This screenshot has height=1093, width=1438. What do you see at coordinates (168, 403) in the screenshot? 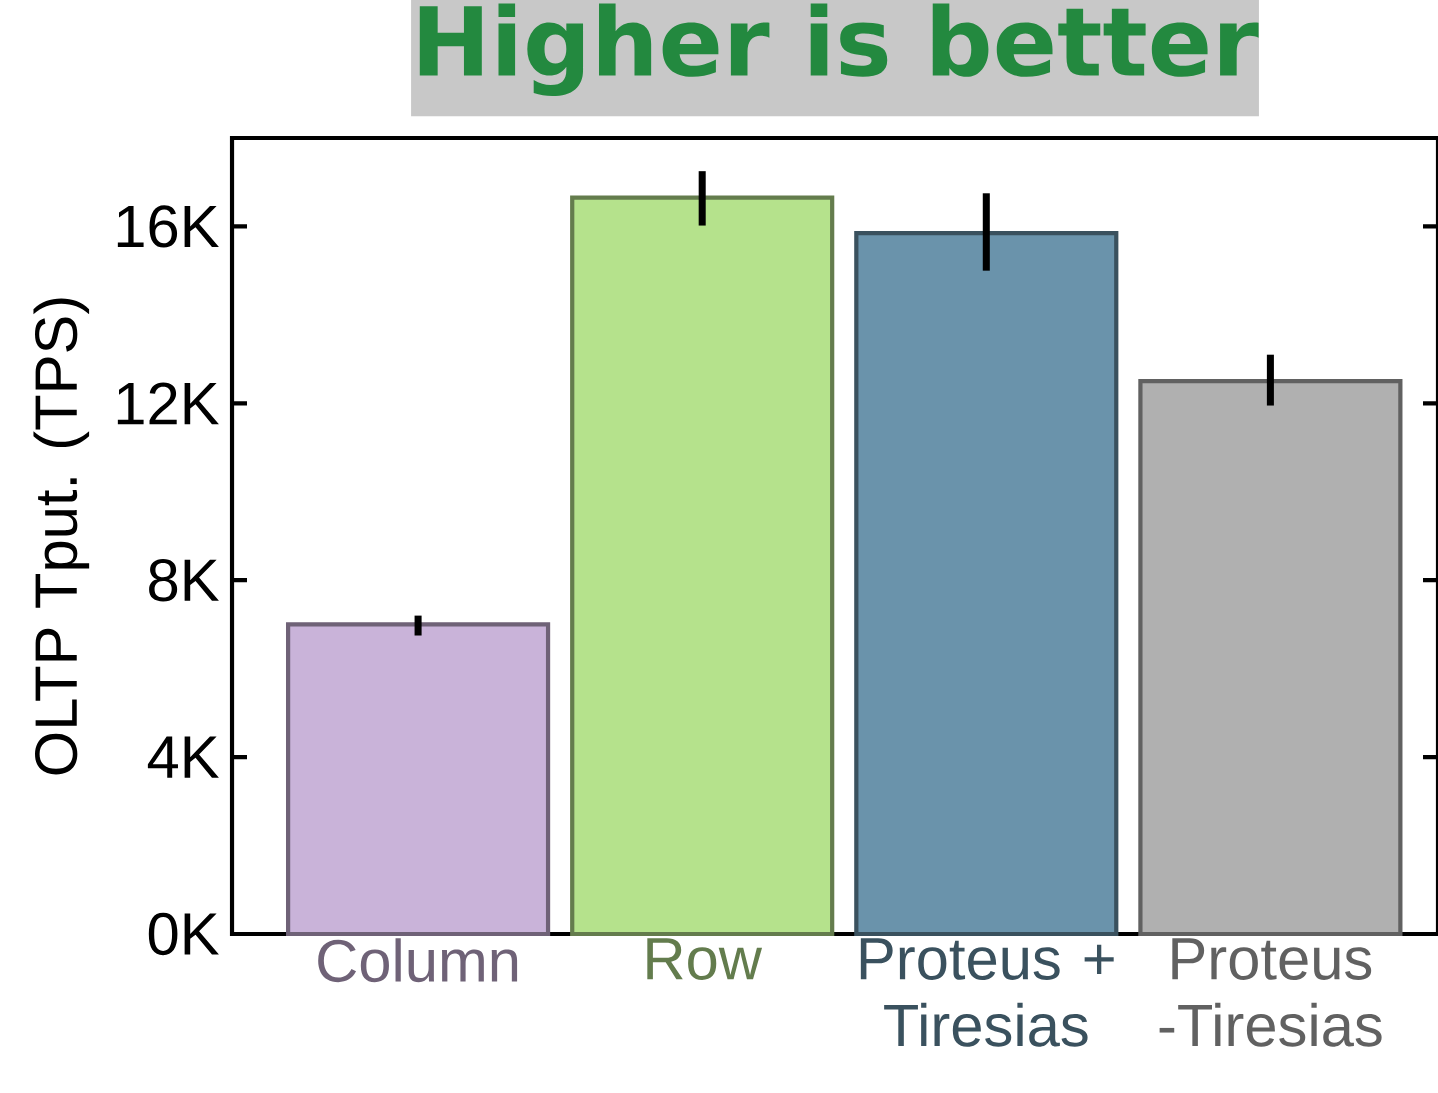
I see `y-tick-label: 12K` at bounding box center [168, 403].